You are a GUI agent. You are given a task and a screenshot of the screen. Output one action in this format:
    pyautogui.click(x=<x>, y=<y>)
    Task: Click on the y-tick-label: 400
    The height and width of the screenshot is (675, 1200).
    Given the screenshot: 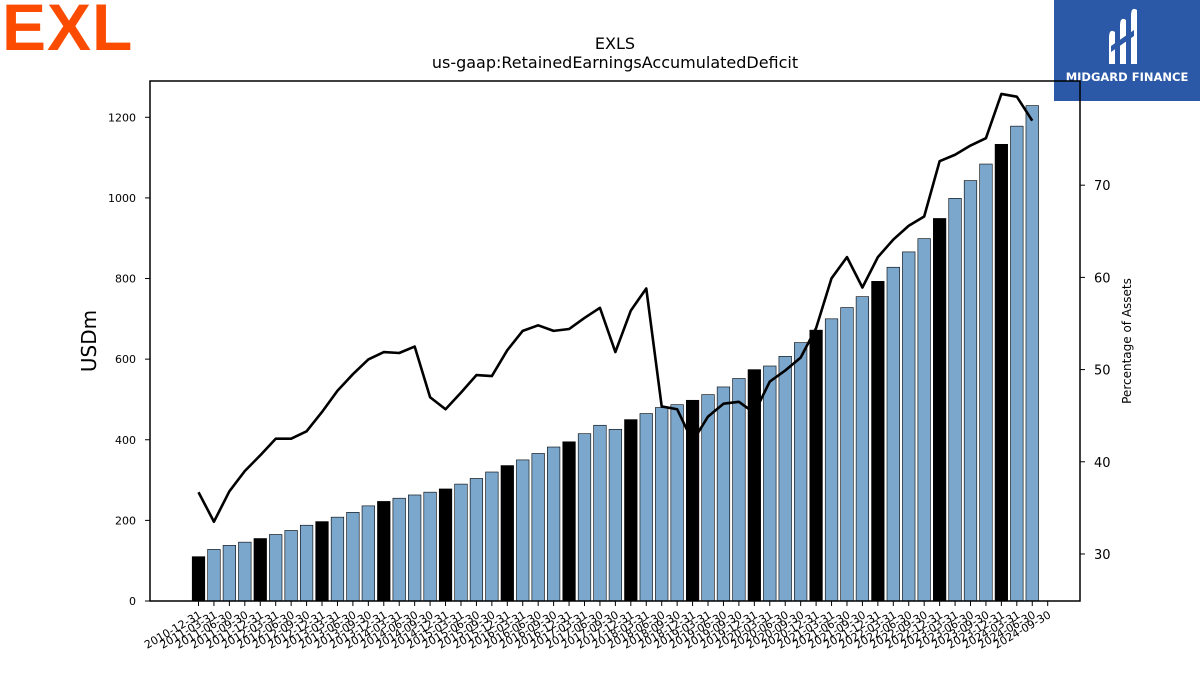 What is the action you would take?
    pyautogui.click(x=125, y=440)
    